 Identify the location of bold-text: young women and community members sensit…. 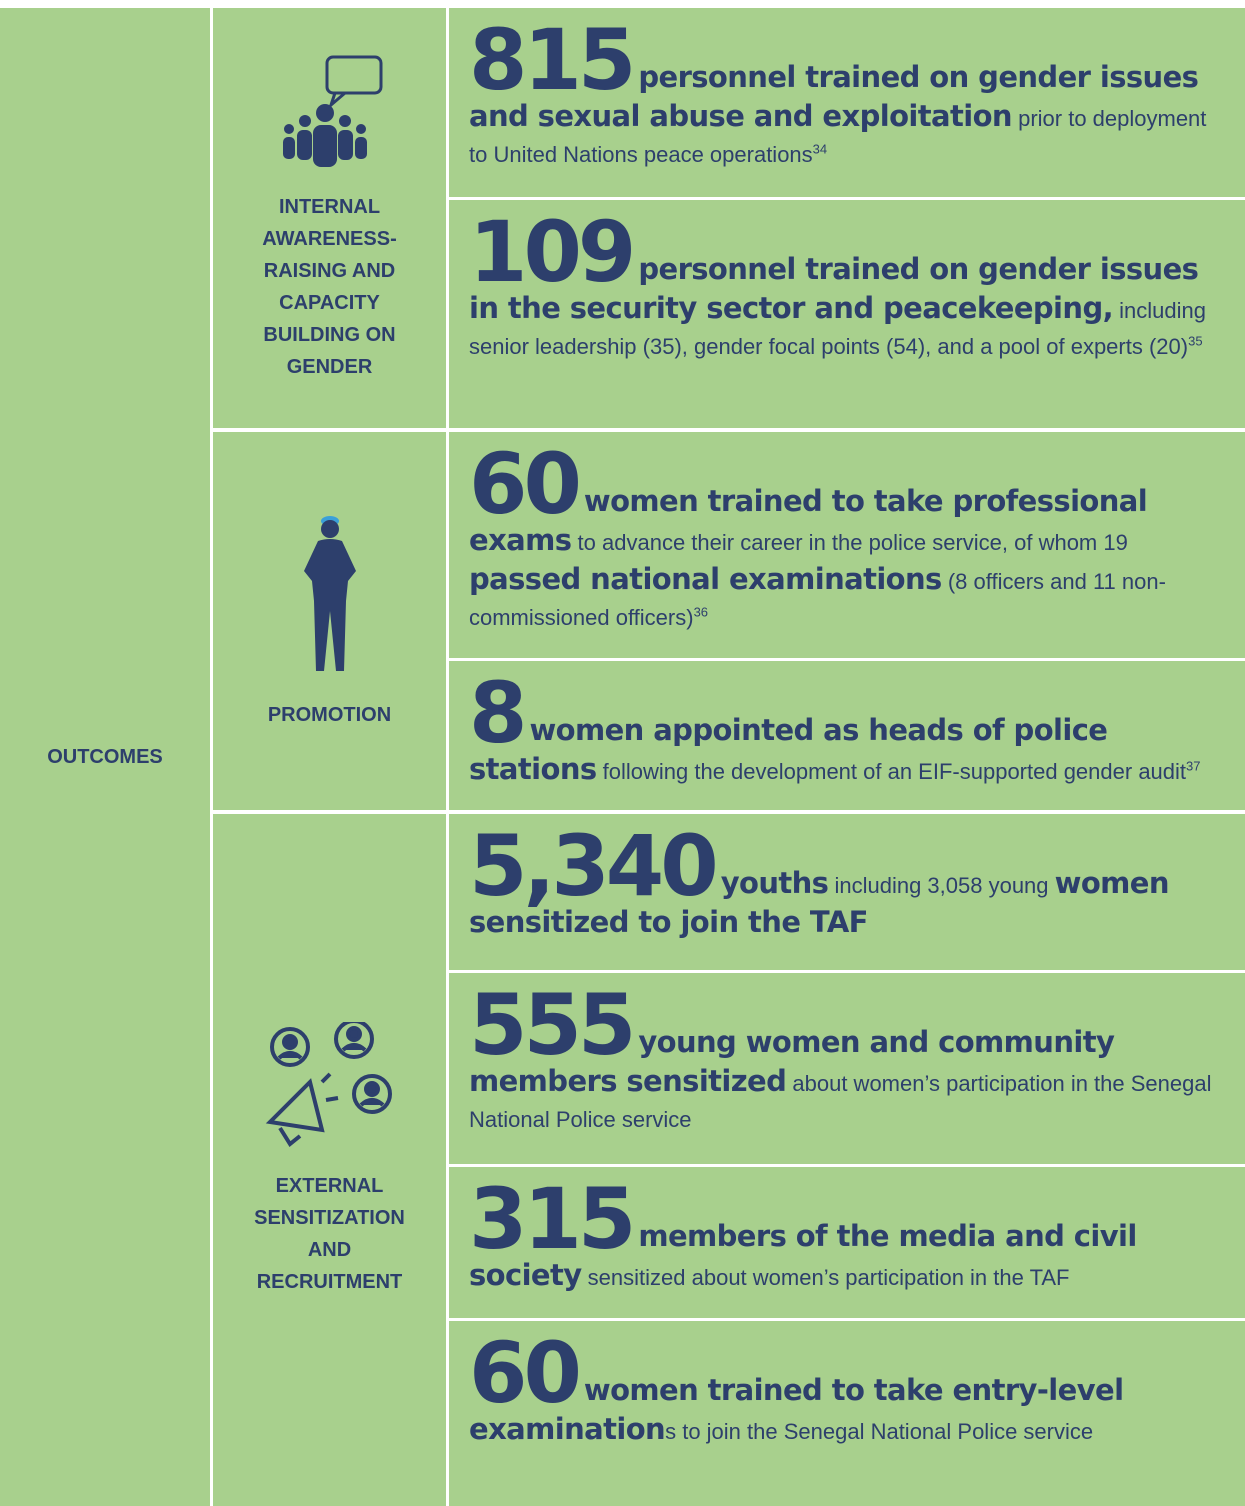
(792, 1061).